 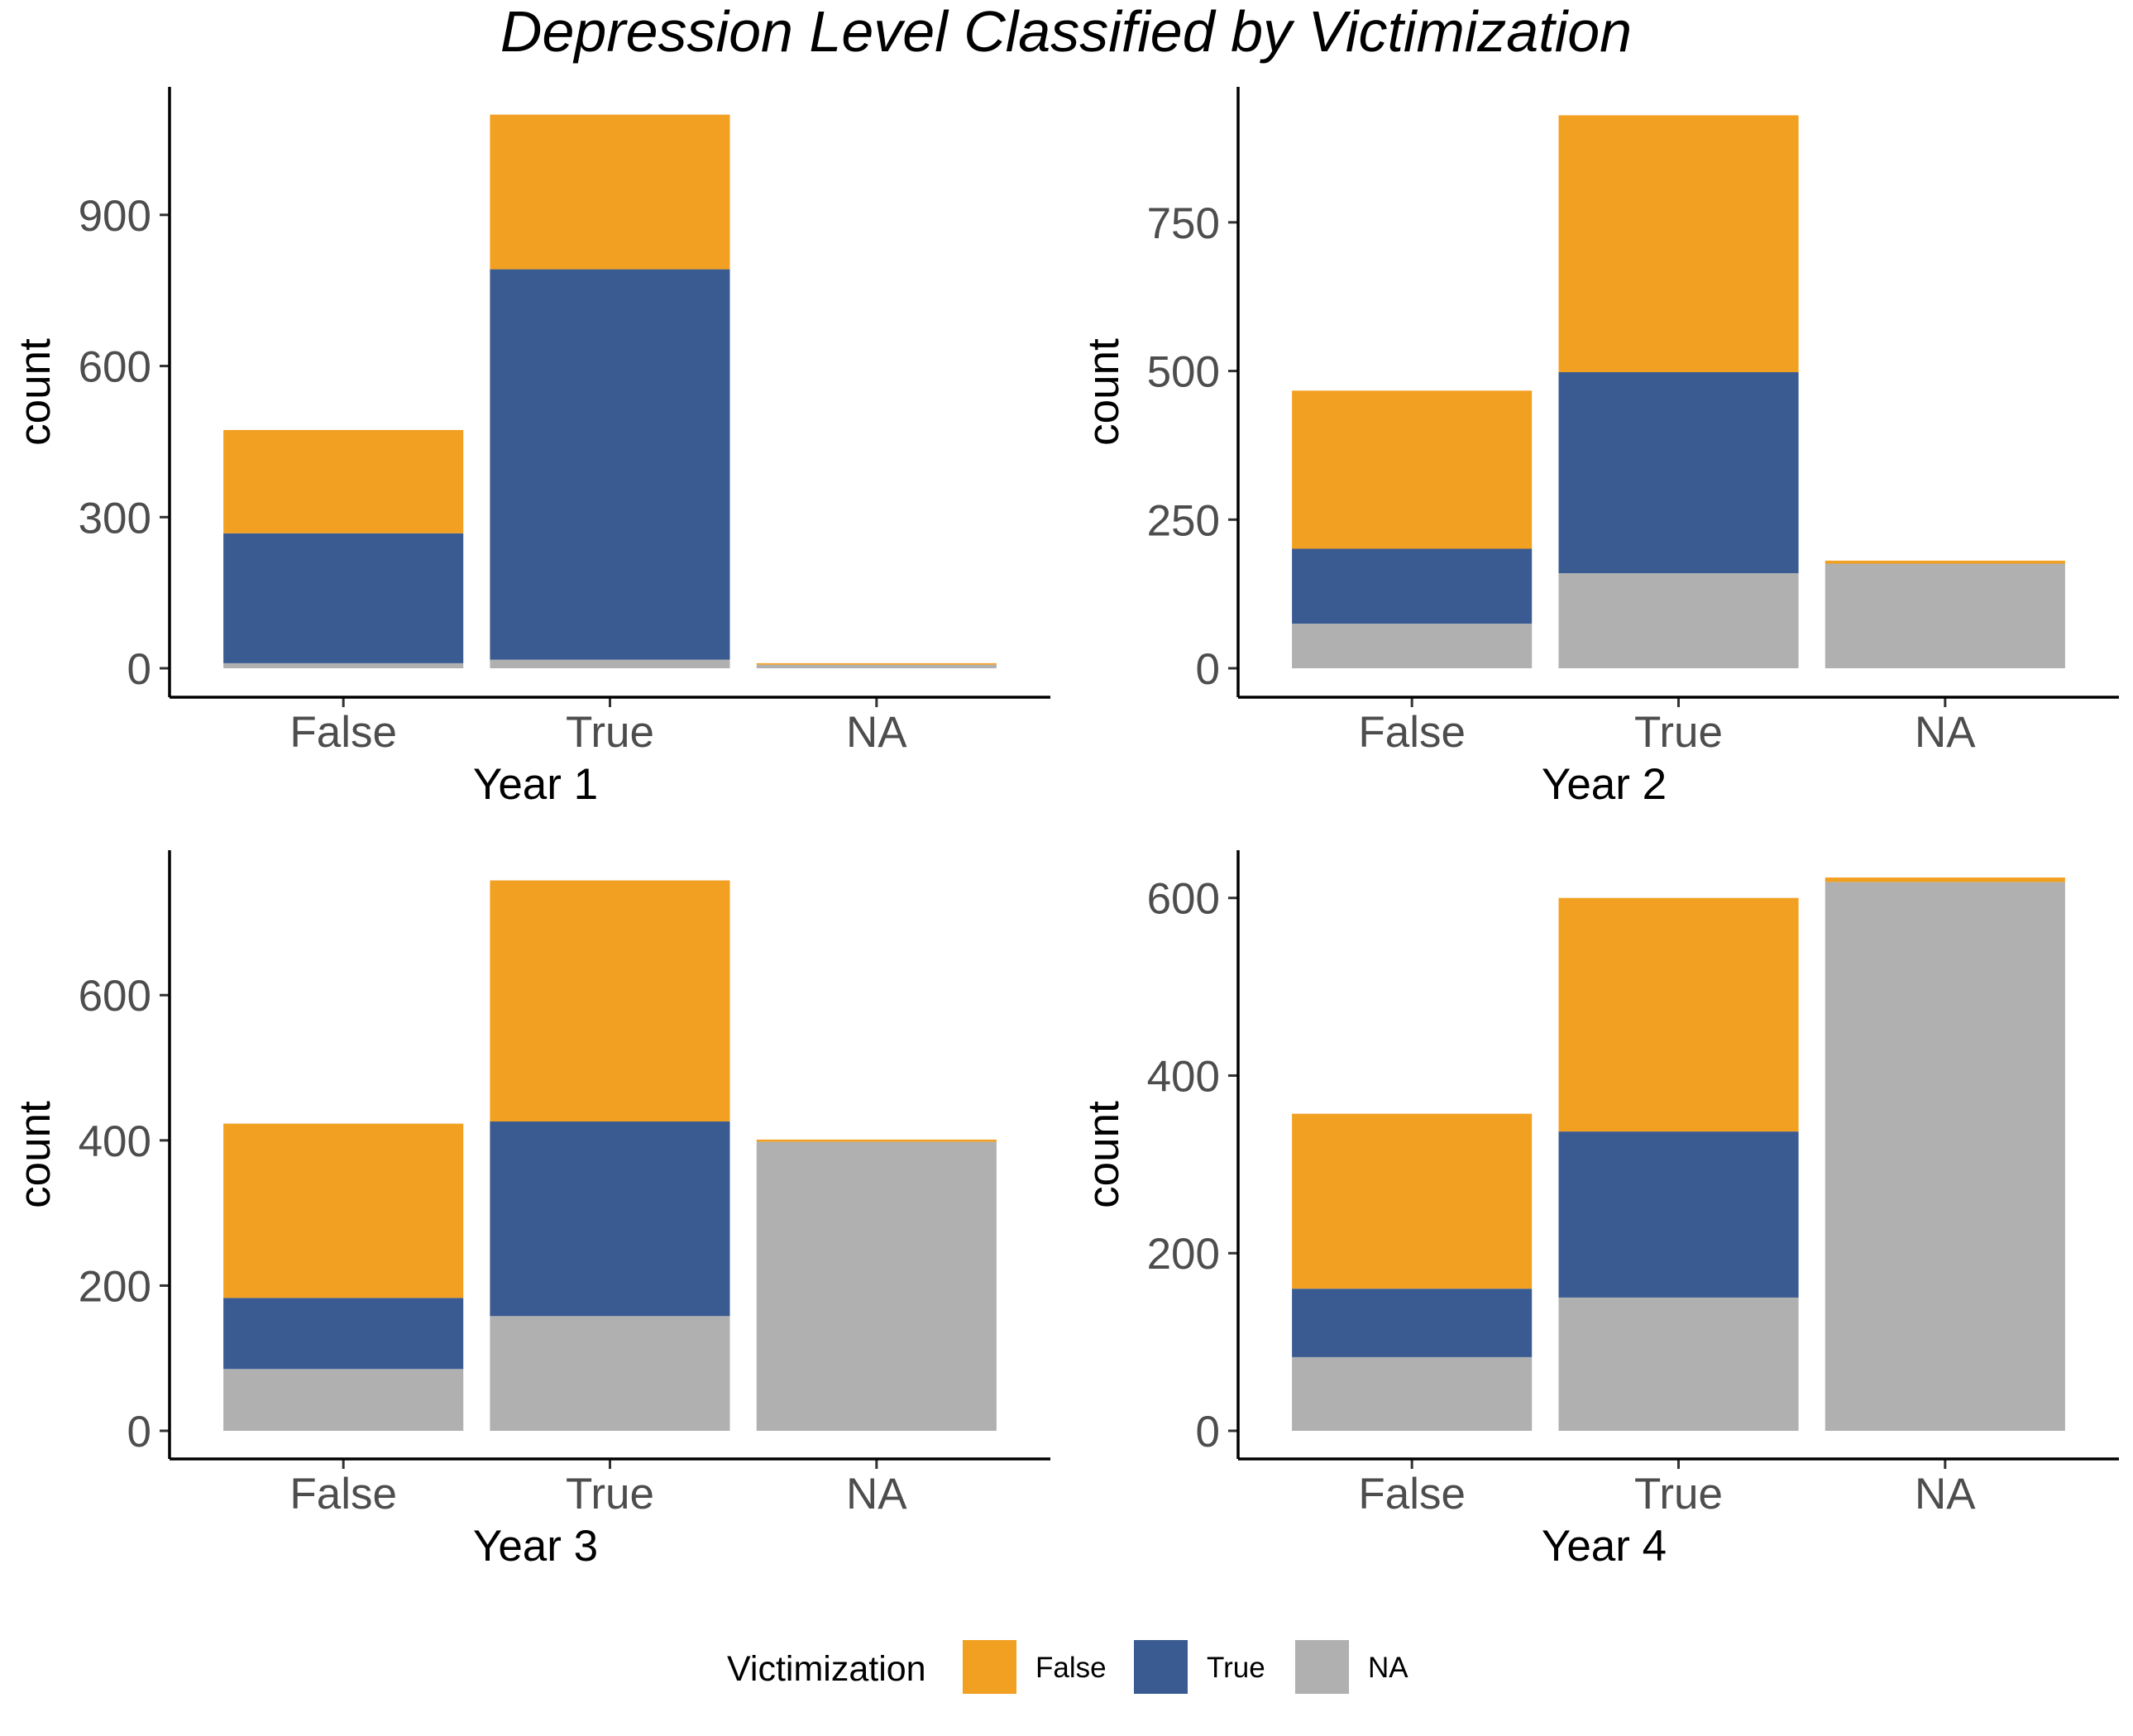 What do you see at coordinates (1183, 223) in the screenshot?
I see `y-tick-label: 750` at bounding box center [1183, 223].